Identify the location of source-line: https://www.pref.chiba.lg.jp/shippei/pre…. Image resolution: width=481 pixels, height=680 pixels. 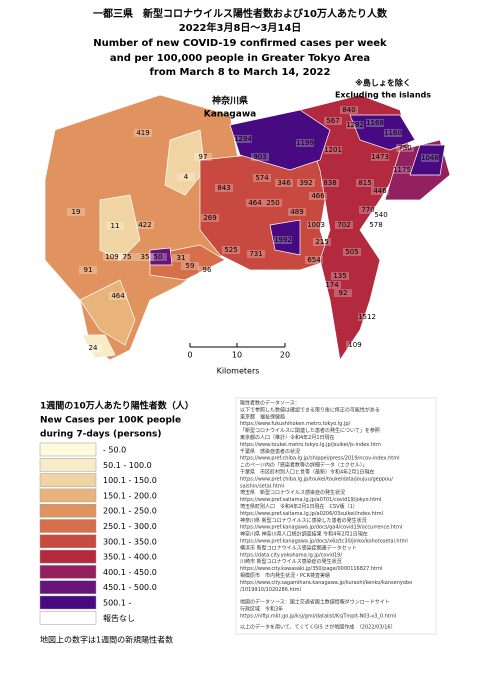
(319, 459).